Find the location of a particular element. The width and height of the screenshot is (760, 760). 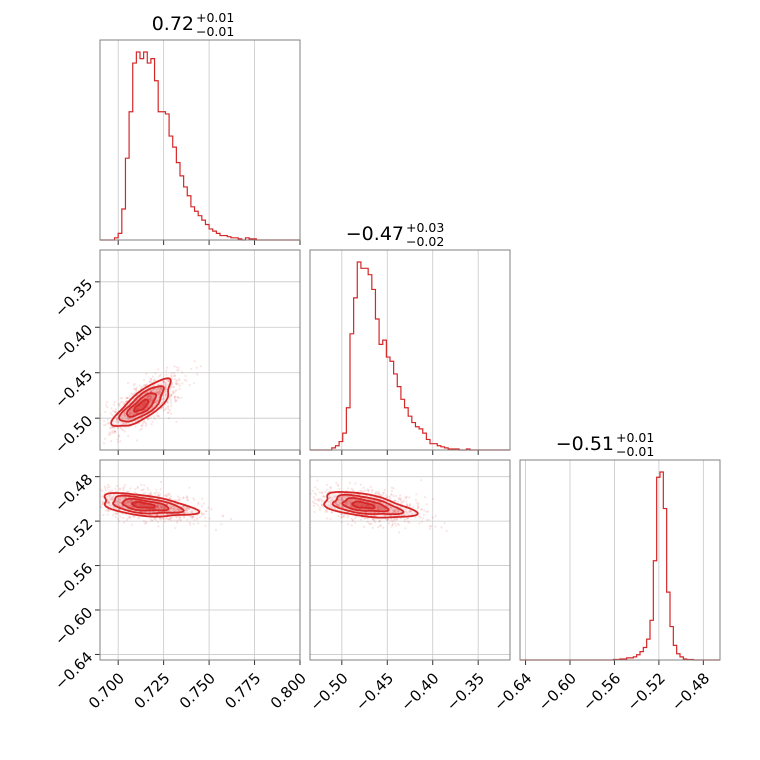

histogram-title-0: 0.72 +0.01−0.01 is located at coordinates (193, 24).